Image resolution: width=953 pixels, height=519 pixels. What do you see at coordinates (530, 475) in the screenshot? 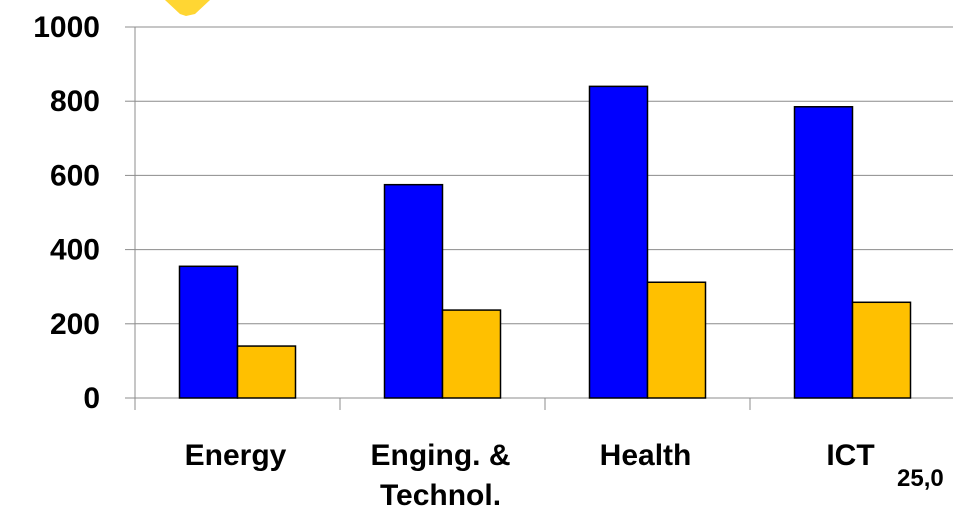
I see `x-category-labels: Energy Enging. & Technol. Health ICT` at bounding box center [530, 475].